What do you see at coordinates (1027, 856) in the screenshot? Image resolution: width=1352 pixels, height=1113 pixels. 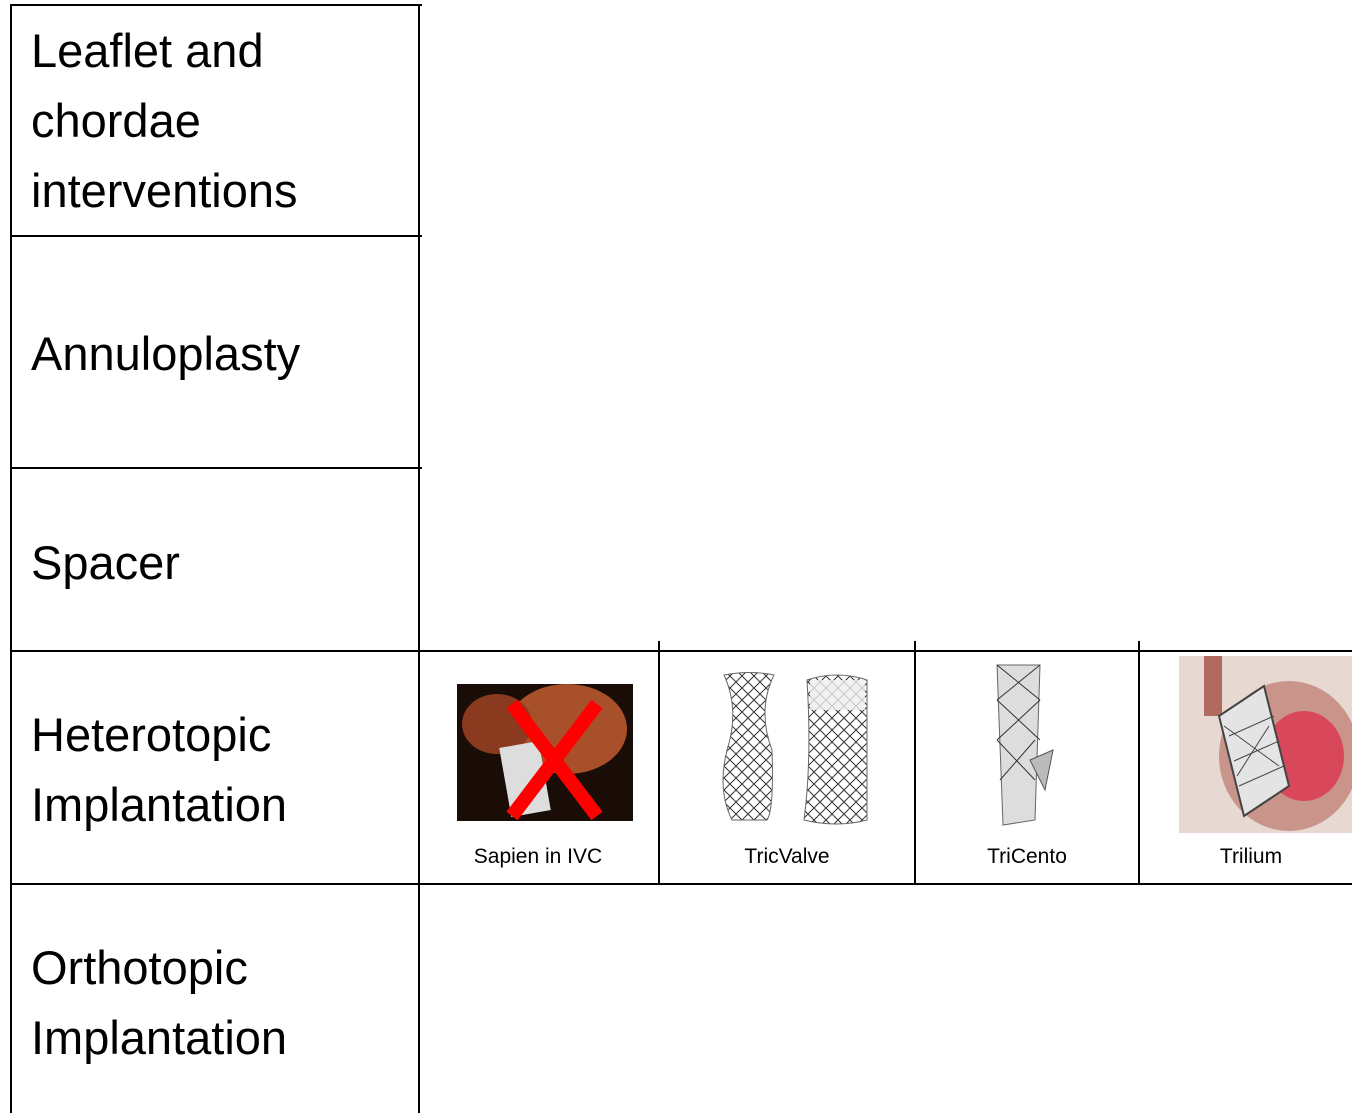 I see `device-caption: TriCento` at bounding box center [1027, 856].